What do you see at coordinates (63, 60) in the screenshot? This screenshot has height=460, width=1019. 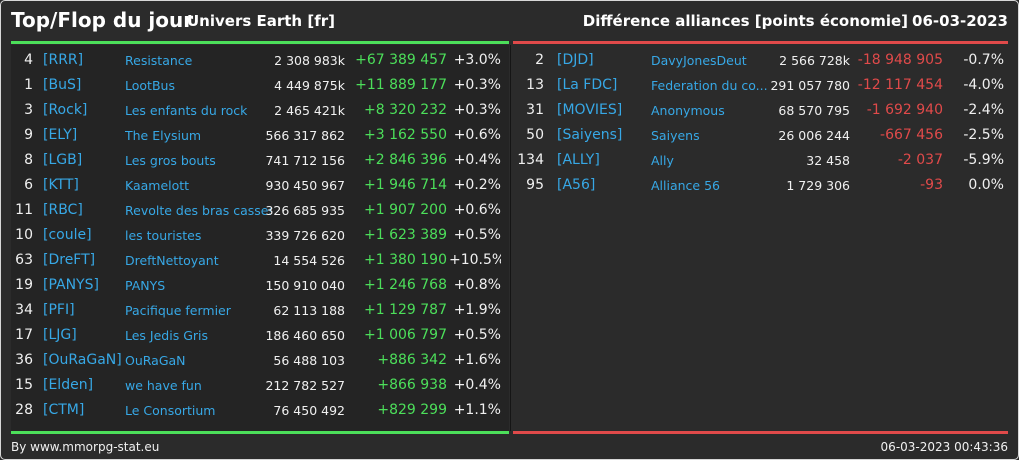 I see `alliance-tag-link: [RRR]` at bounding box center [63, 60].